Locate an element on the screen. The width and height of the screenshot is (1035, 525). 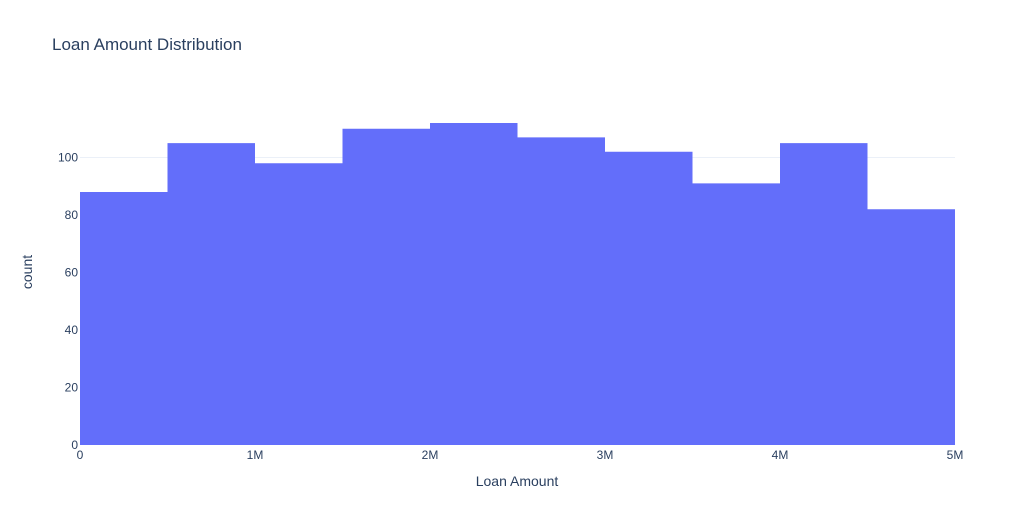
x-tick-label: 4M is located at coordinates (780, 455).